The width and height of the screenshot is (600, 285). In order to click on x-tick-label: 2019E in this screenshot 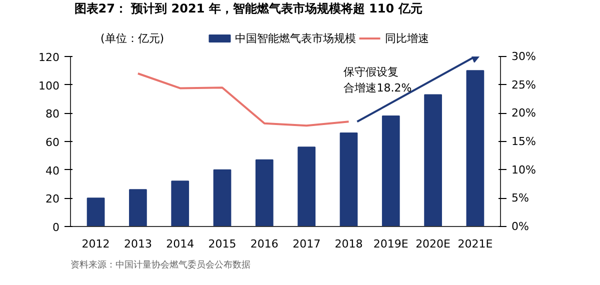, I will do `click(390, 244)`.